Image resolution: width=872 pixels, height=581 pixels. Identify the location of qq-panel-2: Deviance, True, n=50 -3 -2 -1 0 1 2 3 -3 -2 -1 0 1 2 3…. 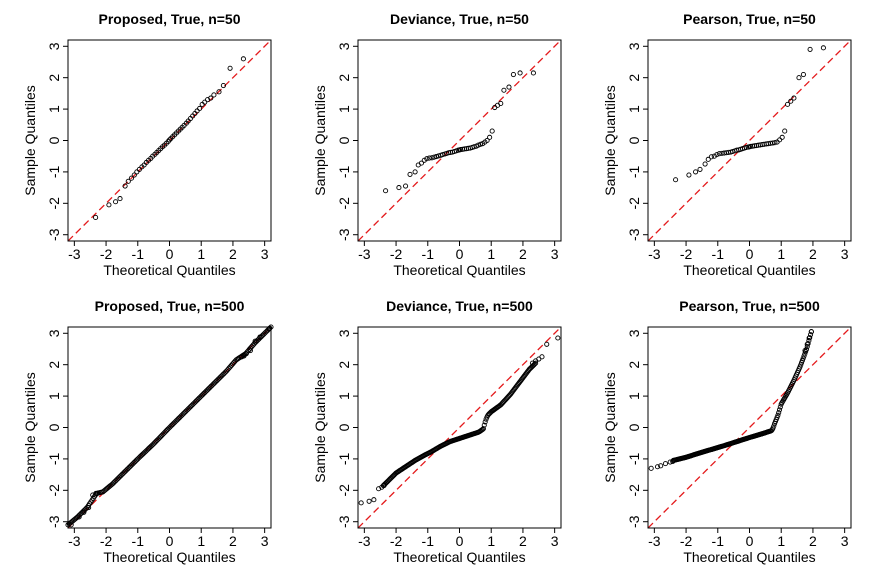
(437, 144).